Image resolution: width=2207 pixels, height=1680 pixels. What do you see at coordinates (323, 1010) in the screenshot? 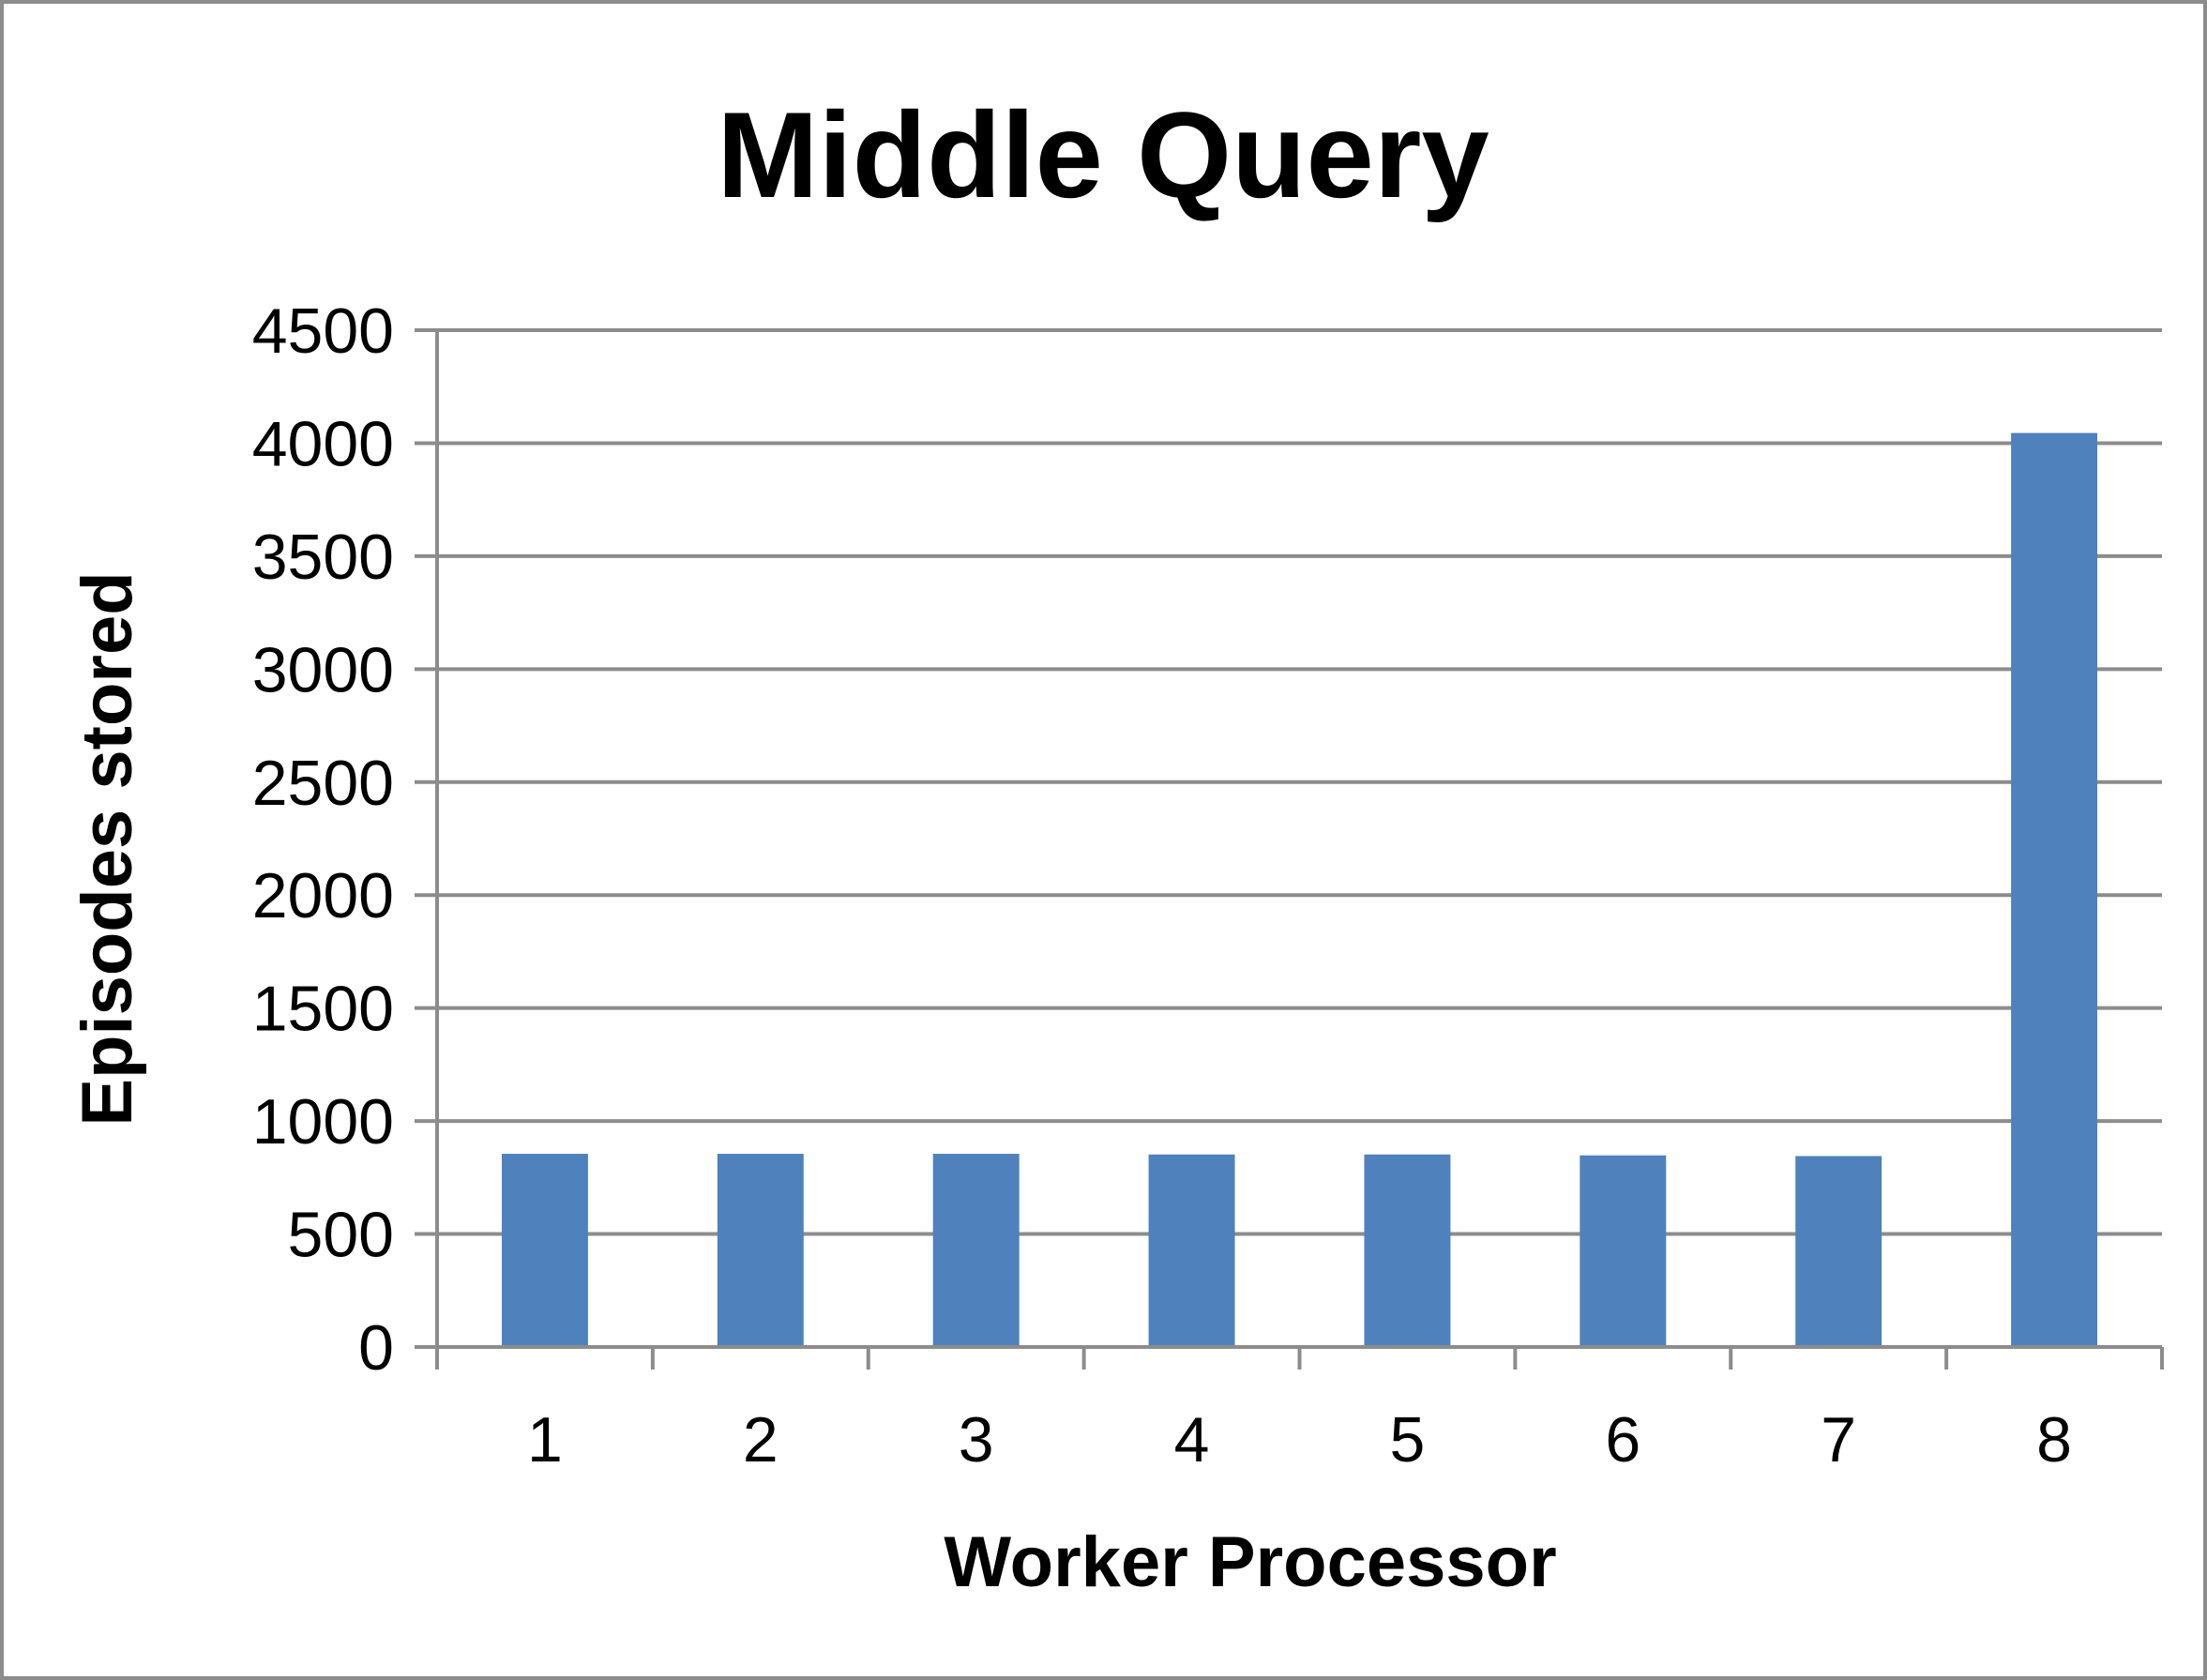
I see `y-tick-label: 1500` at bounding box center [323, 1010].